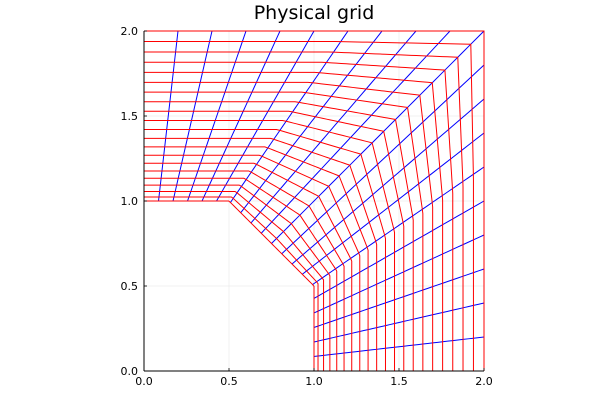 The width and height of the screenshot is (600, 400). I want to click on x-tick-label-0: 0.0, so click(144, 381).